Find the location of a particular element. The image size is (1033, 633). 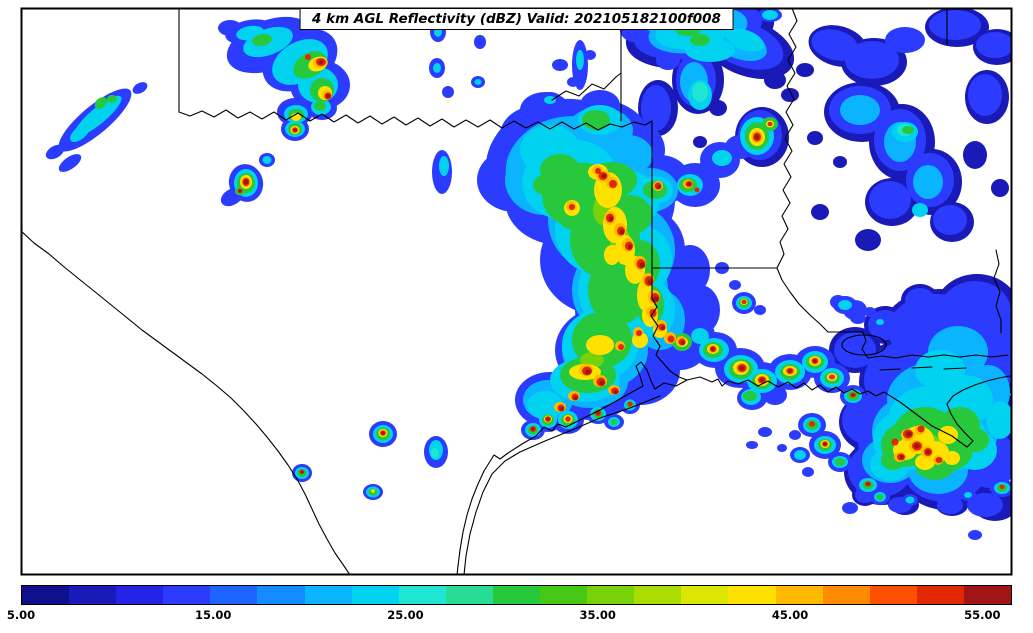

coastline-mississippi-sound is located at coordinates (938, 356).